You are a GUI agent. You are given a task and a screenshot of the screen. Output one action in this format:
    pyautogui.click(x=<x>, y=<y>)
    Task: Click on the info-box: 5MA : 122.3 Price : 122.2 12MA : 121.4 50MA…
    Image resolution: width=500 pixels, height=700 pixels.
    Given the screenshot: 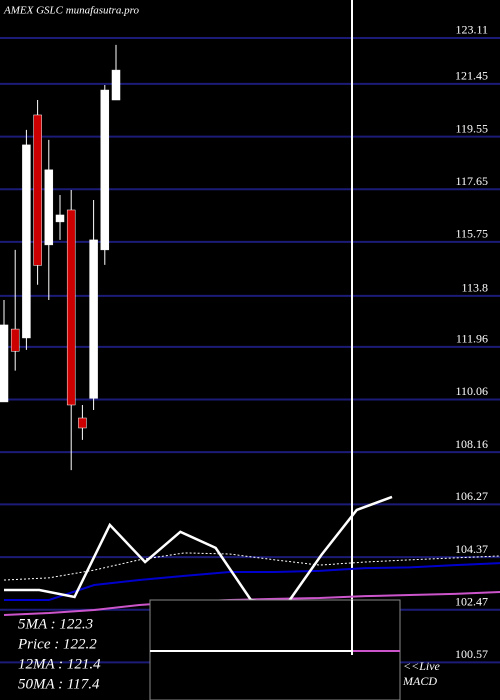 What is the action you would take?
    pyautogui.click(x=229, y=649)
    